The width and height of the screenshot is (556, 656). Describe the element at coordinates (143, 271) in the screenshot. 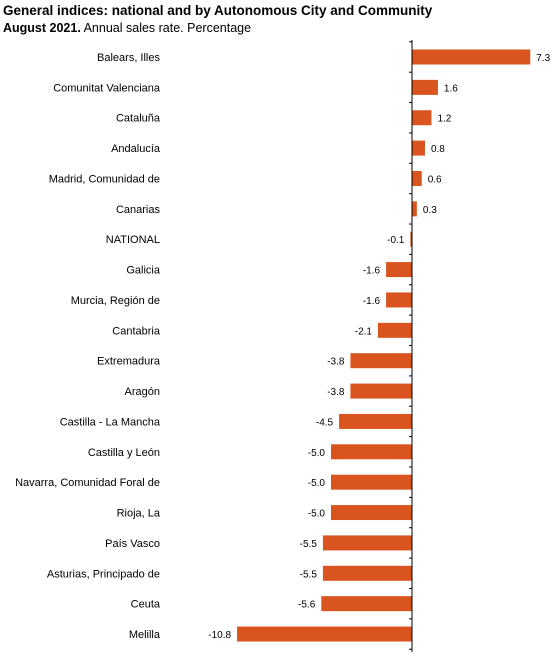

I see `category-label: Galicia` at that location.